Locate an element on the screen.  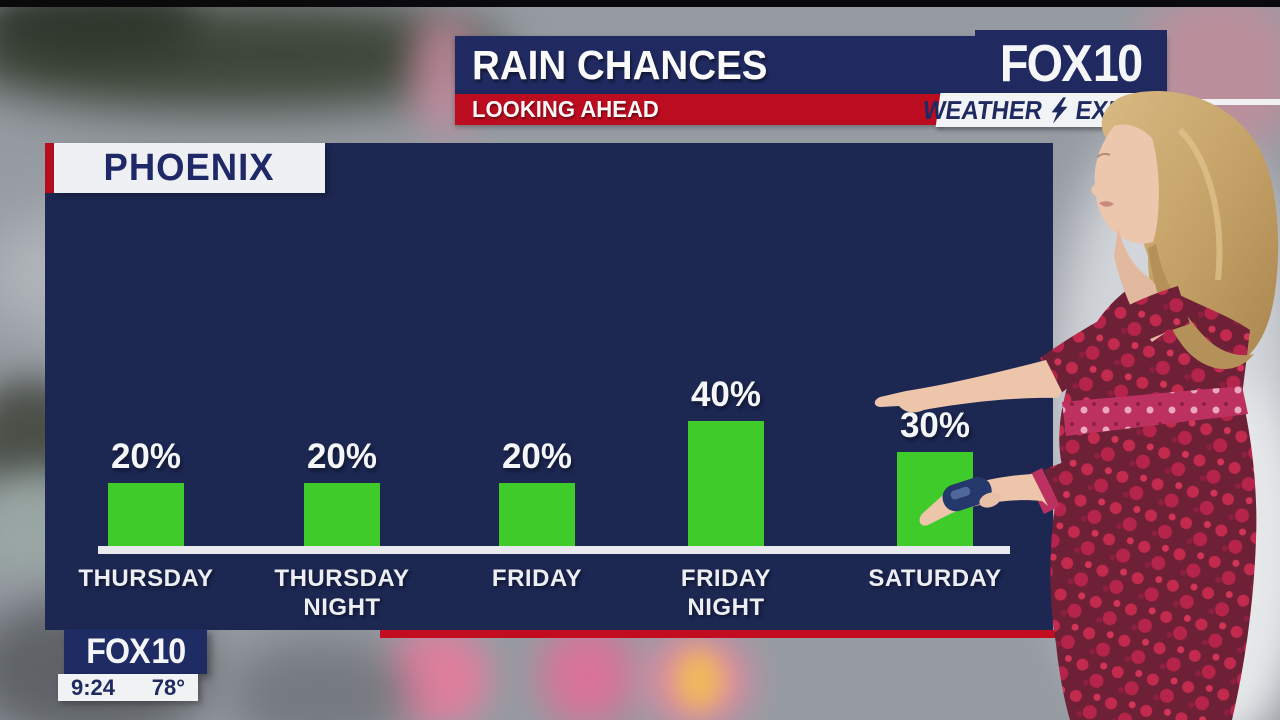
axis-label-thursday-night: THURSDAY NIGHT is located at coordinates (342, 593).